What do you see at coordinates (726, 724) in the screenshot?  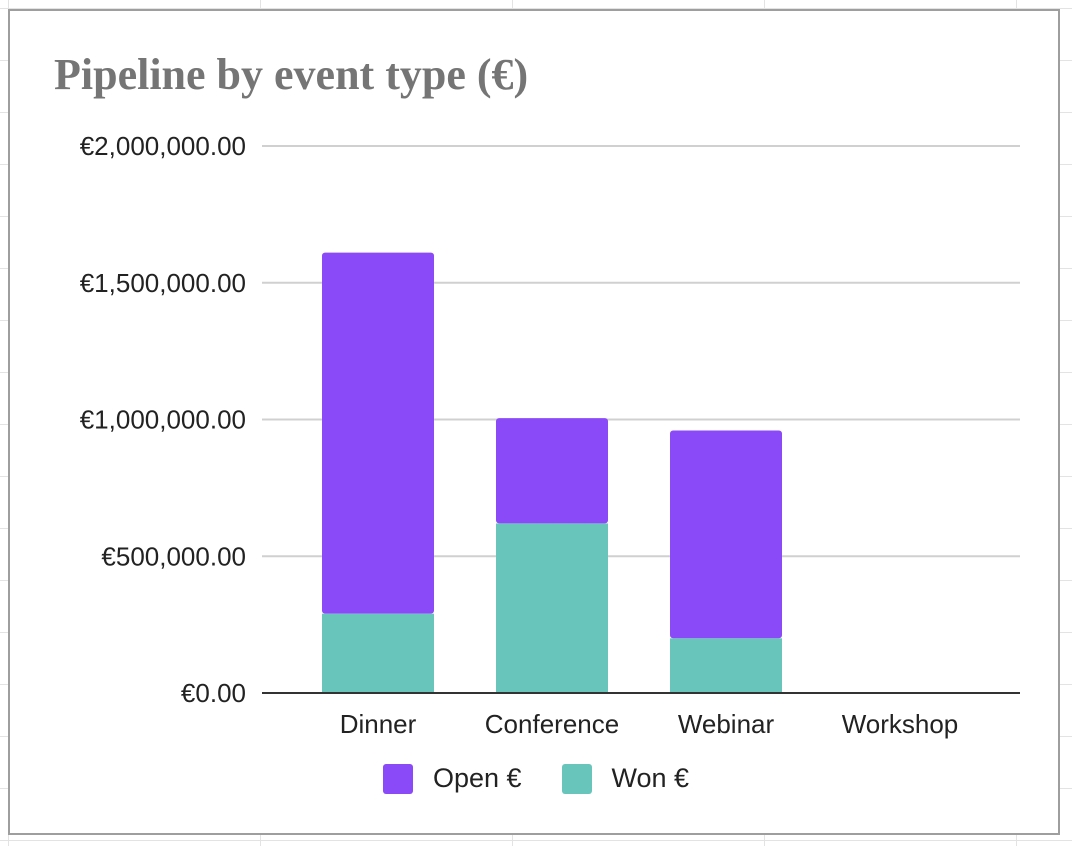 I see `x-category-label: Webinar` at bounding box center [726, 724].